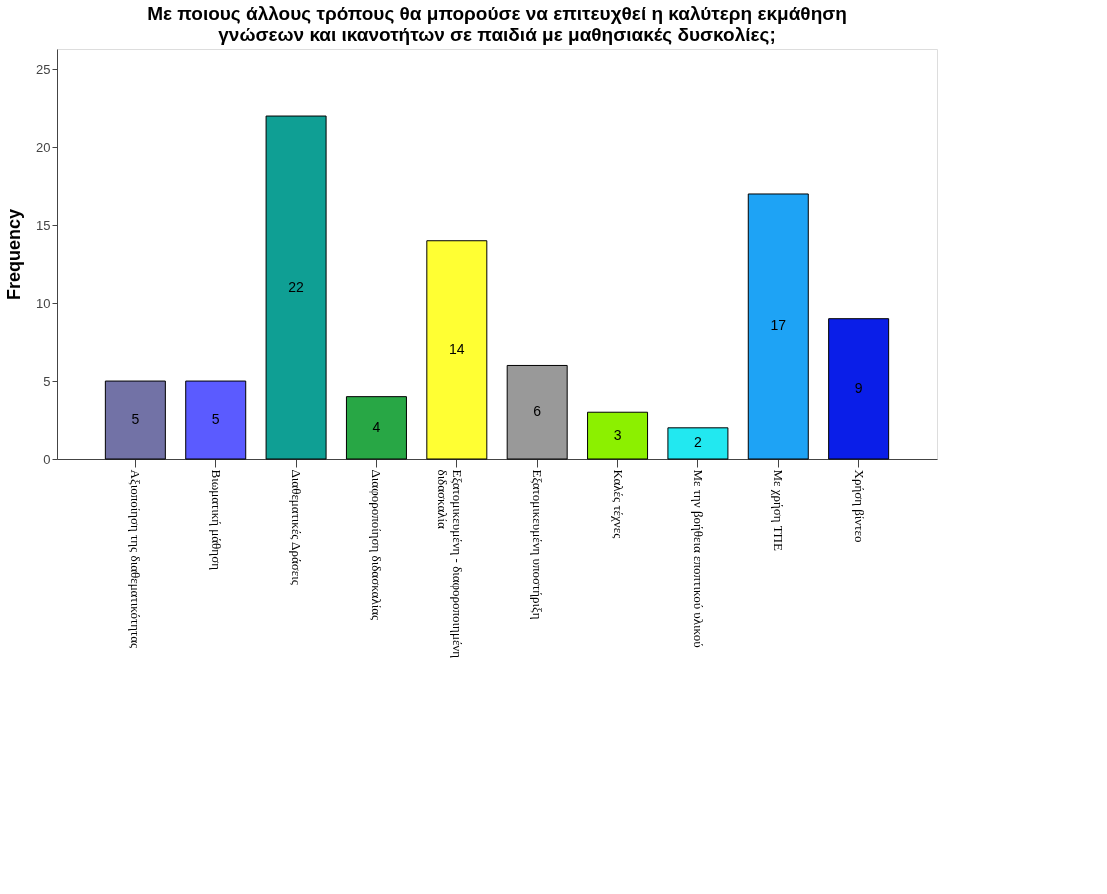 The height and width of the screenshot is (894, 1107). I want to click on x-tick-label: Εξατομικευμένη υποστήριξη, so click(538, 544).